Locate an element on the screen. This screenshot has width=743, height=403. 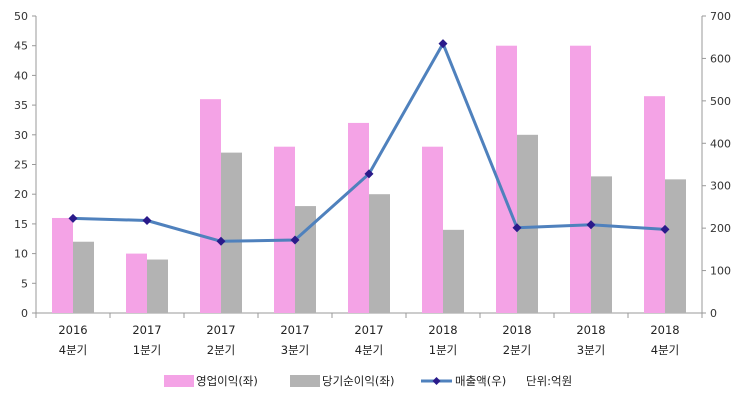
right-tick-label: 300 is located at coordinates (720, 186).